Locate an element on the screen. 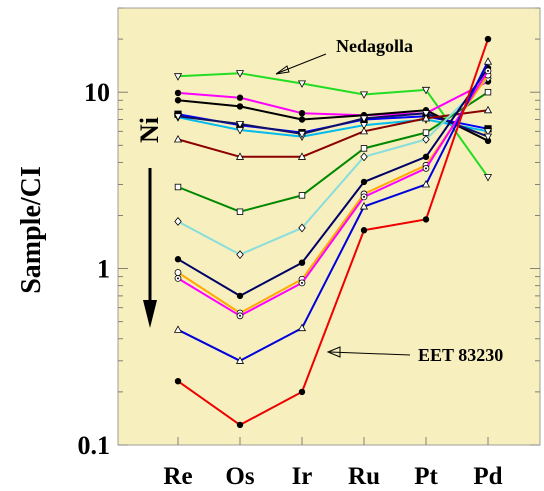 This screenshot has width=544, height=491. x-tick-label: Ir is located at coordinates (302, 476).